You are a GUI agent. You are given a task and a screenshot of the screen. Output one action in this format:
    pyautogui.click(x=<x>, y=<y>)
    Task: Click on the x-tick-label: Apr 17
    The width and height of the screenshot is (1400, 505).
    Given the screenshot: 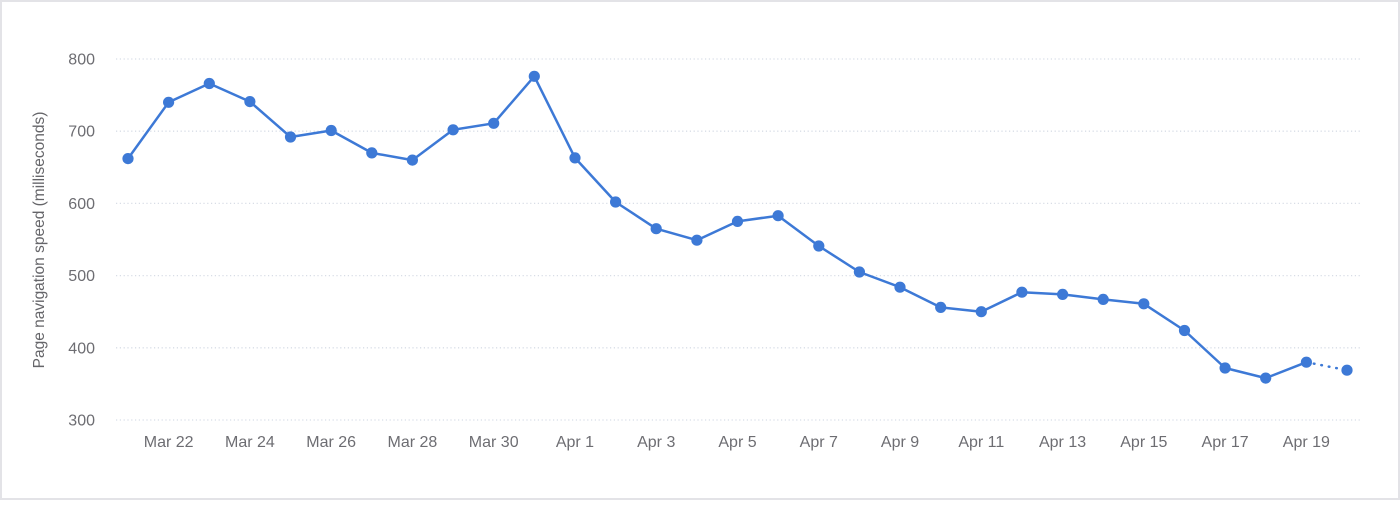 What is the action you would take?
    pyautogui.click(x=1225, y=442)
    